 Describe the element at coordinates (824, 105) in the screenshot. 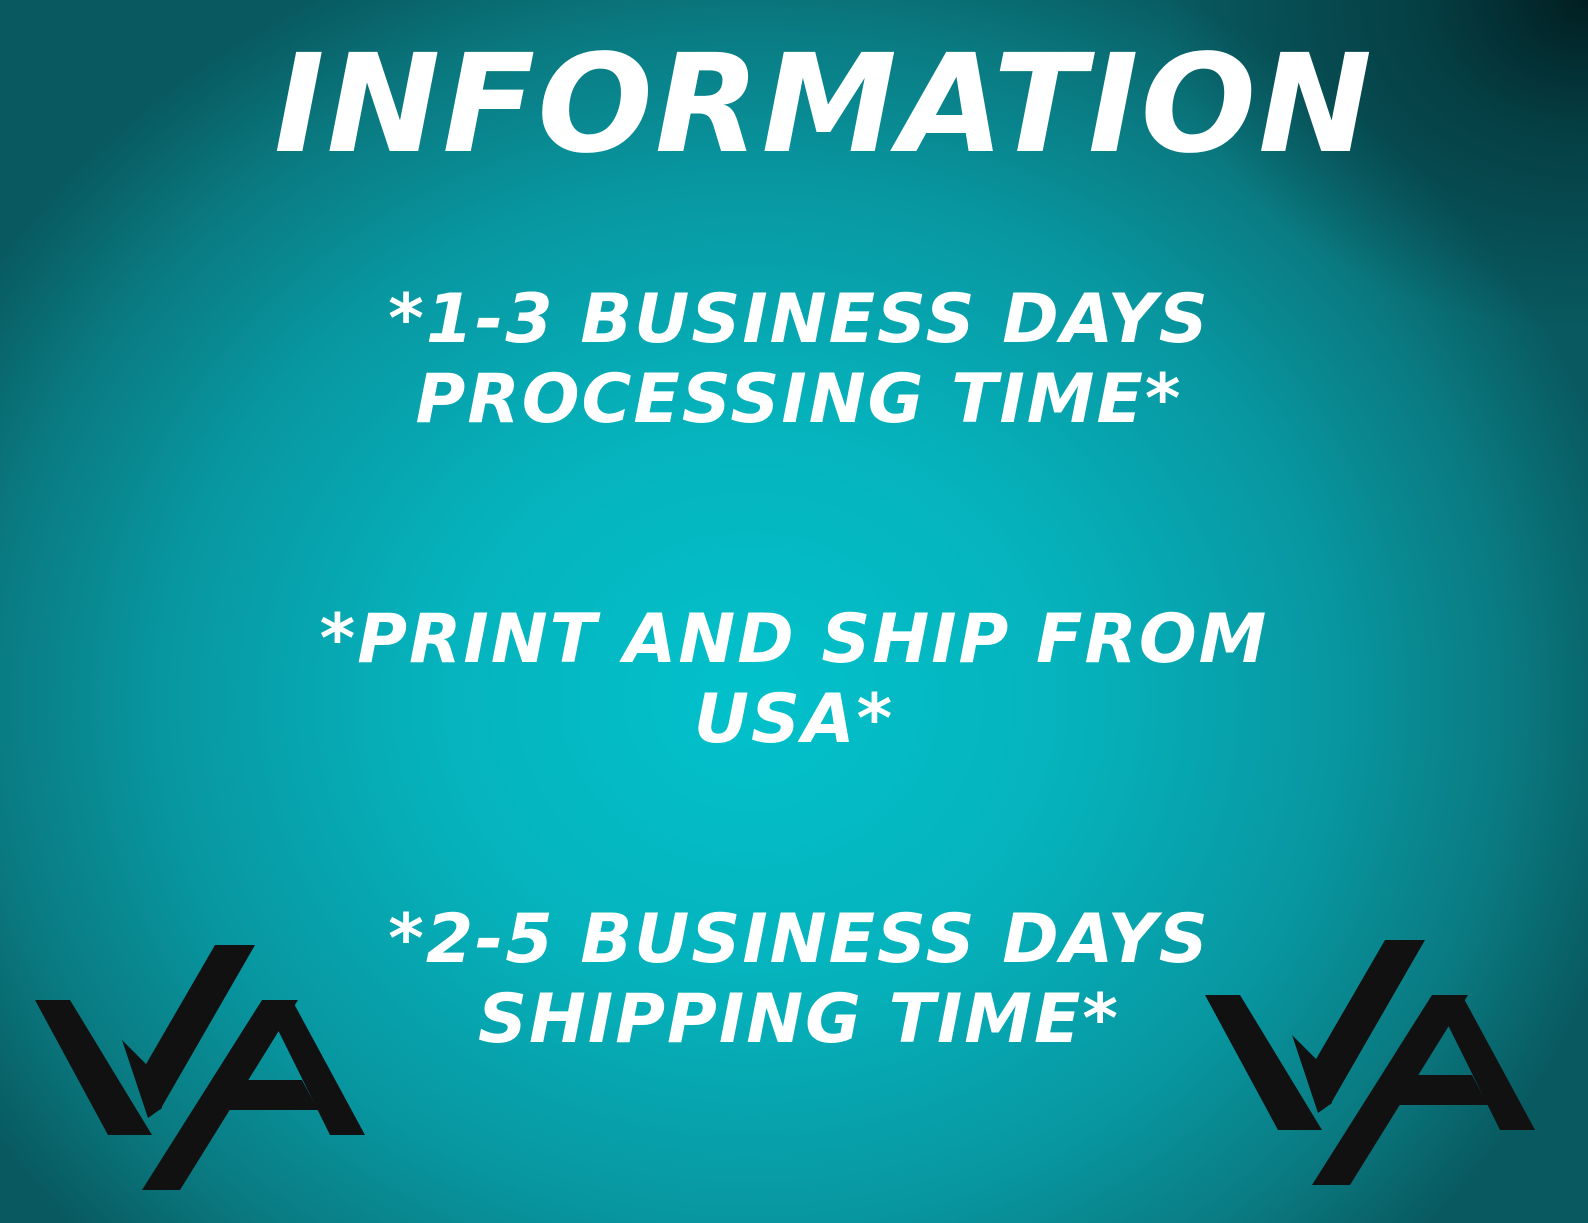

I see `page-title: INFORMATION` at that location.